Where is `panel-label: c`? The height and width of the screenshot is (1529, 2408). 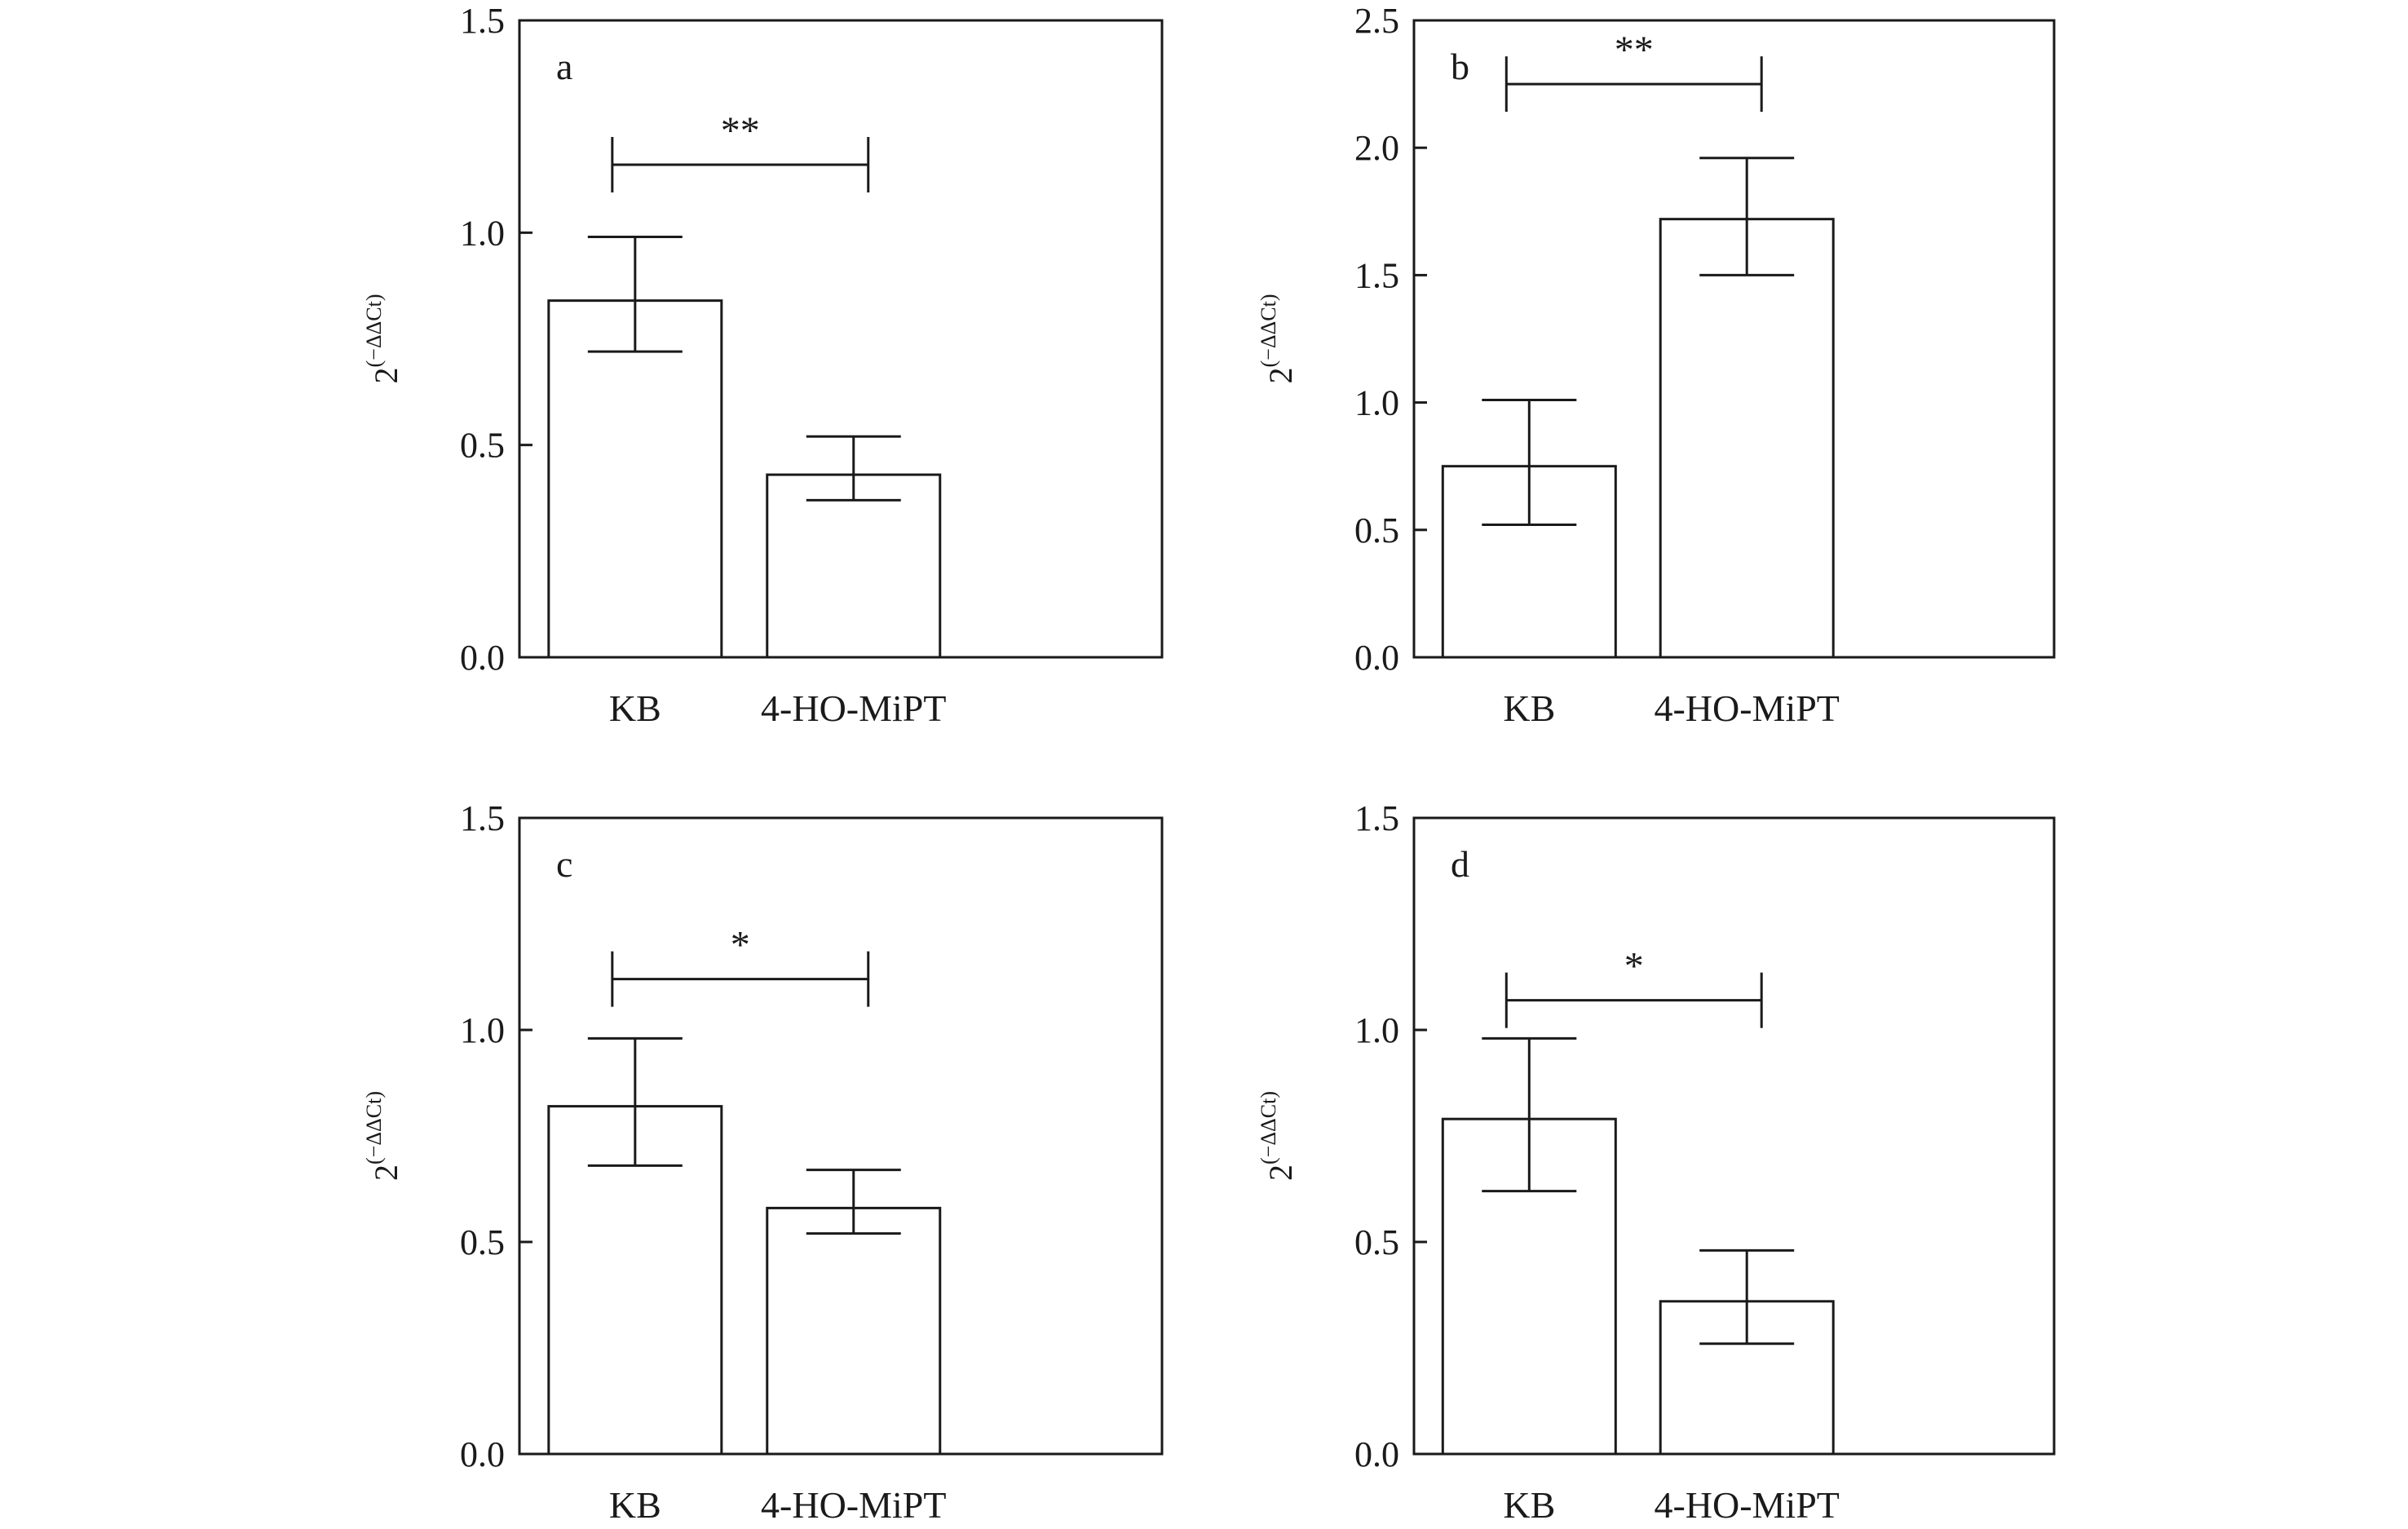
panel-label: c is located at coordinates (564, 864).